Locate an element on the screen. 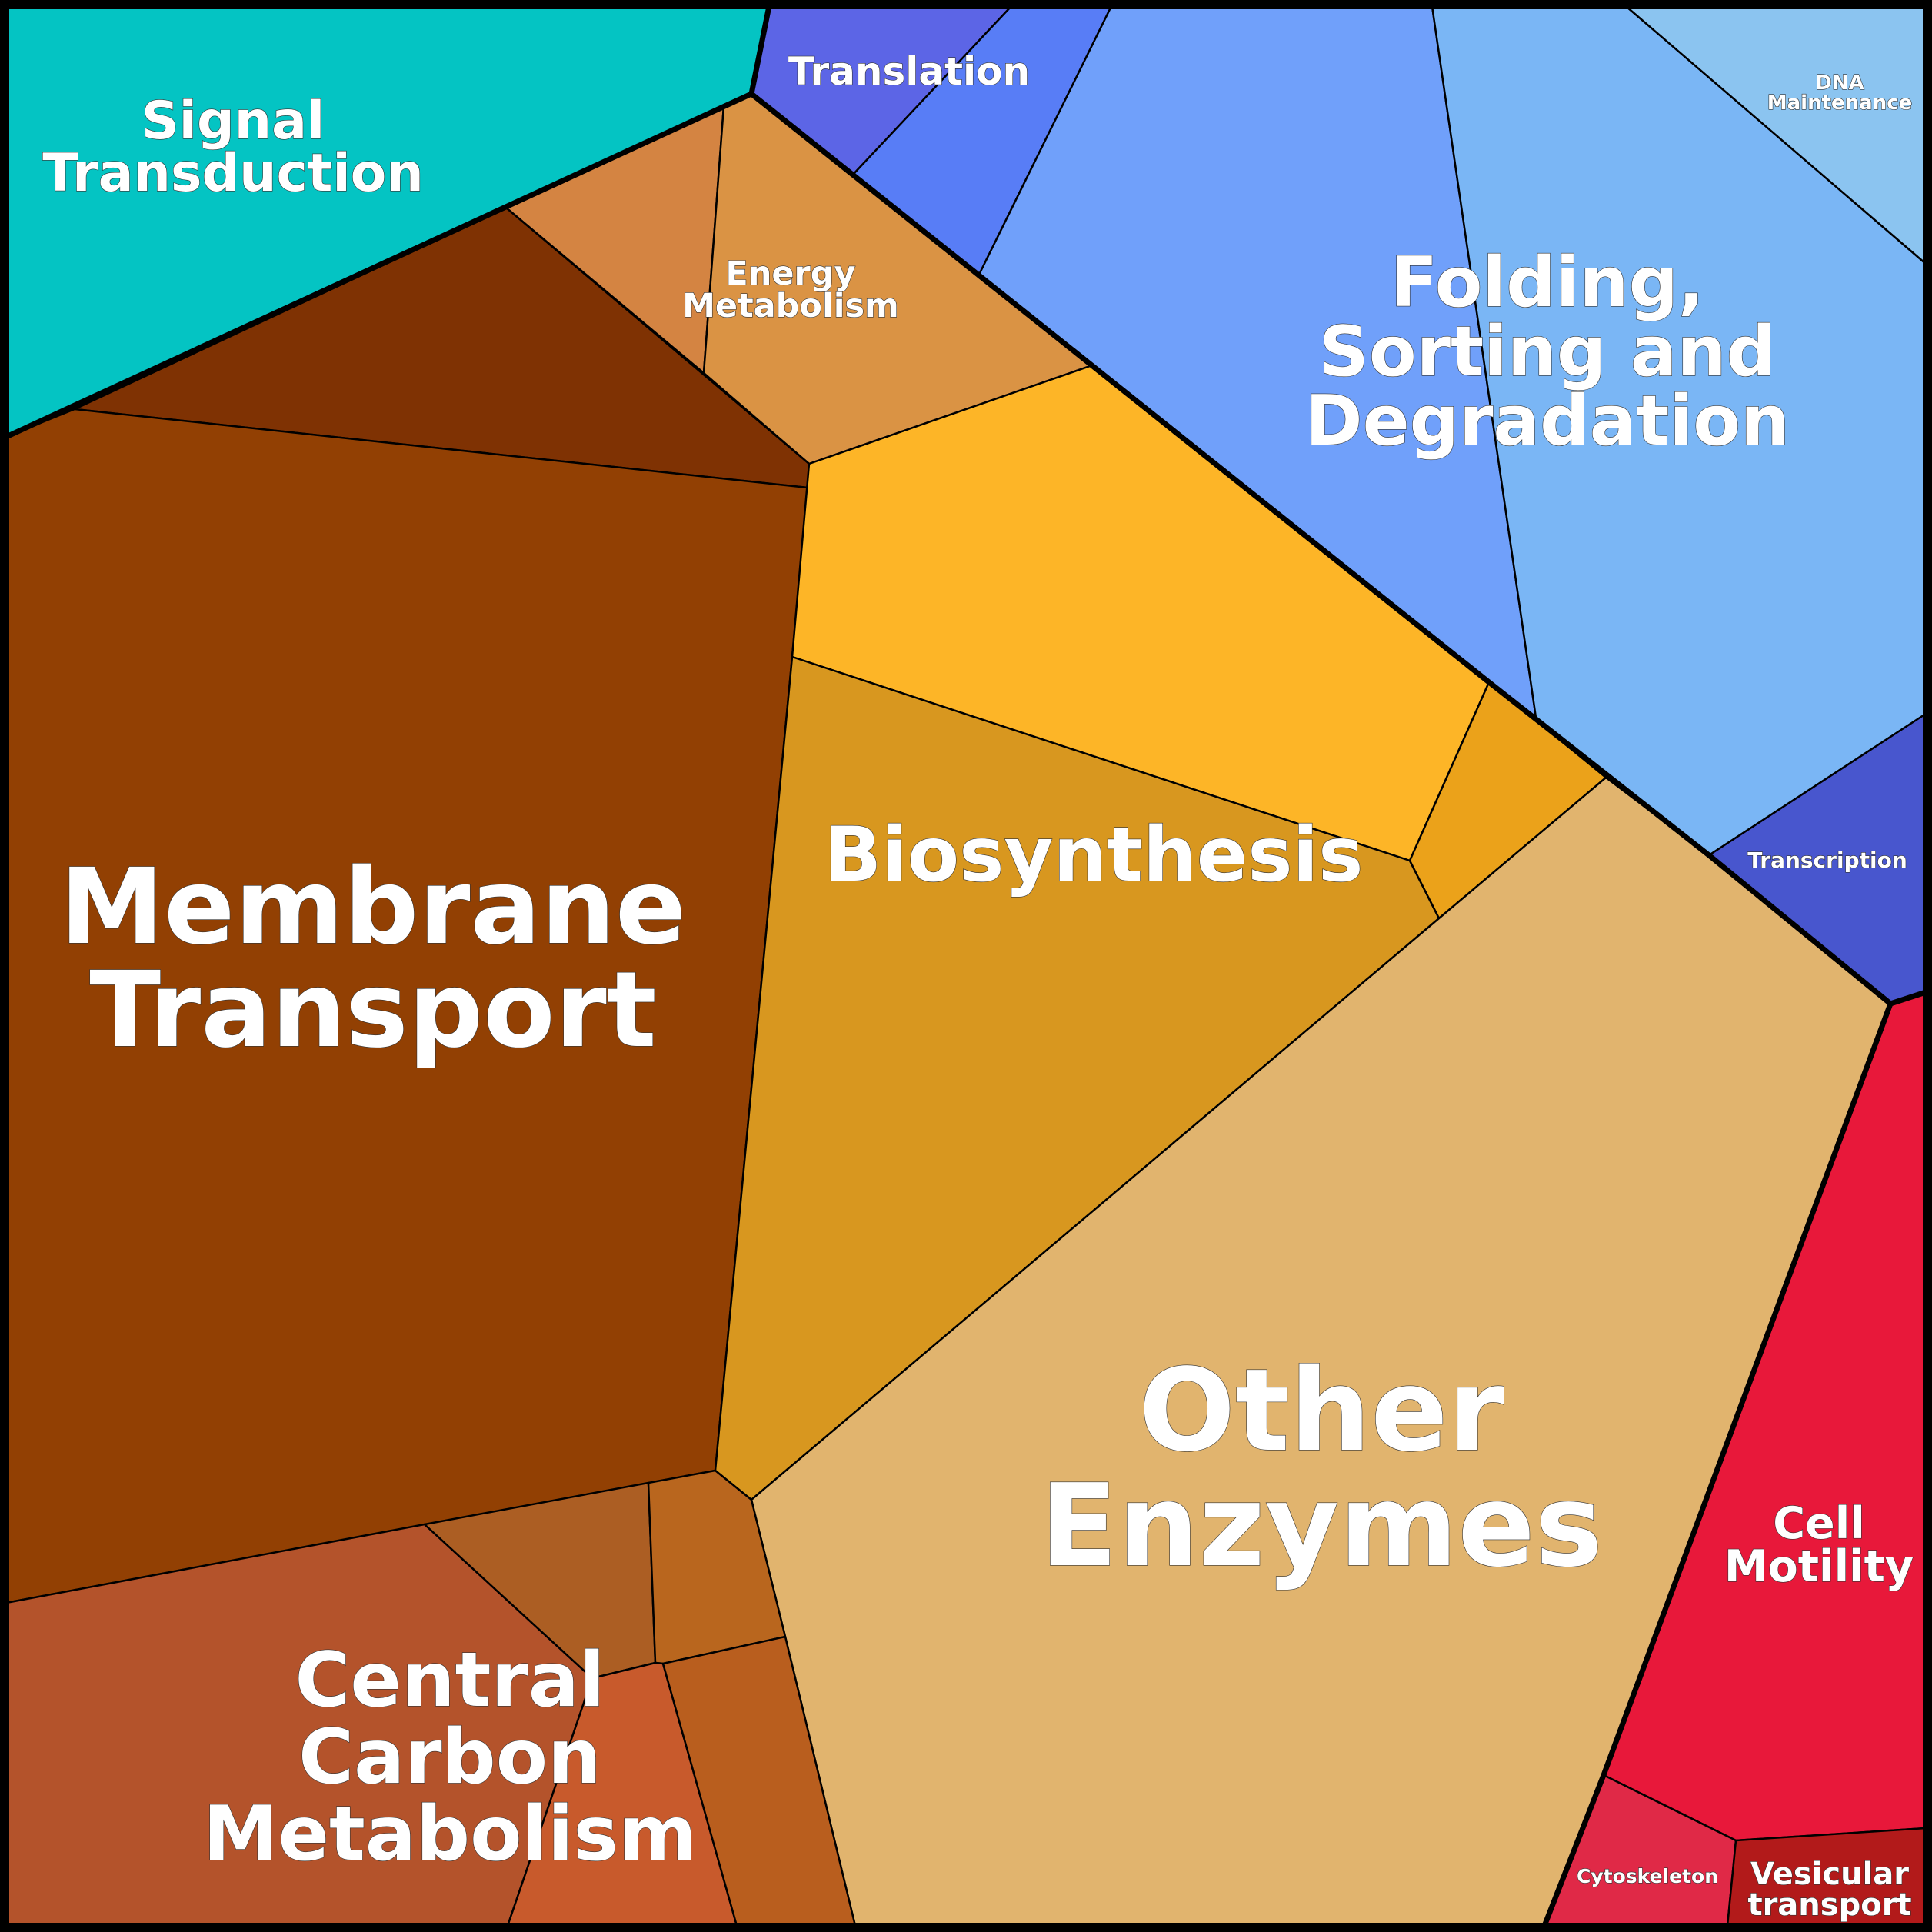 The height and width of the screenshot is (1932, 1932). label-folding: Folding, Sorting and Degradation is located at coordinates (1547, 351).